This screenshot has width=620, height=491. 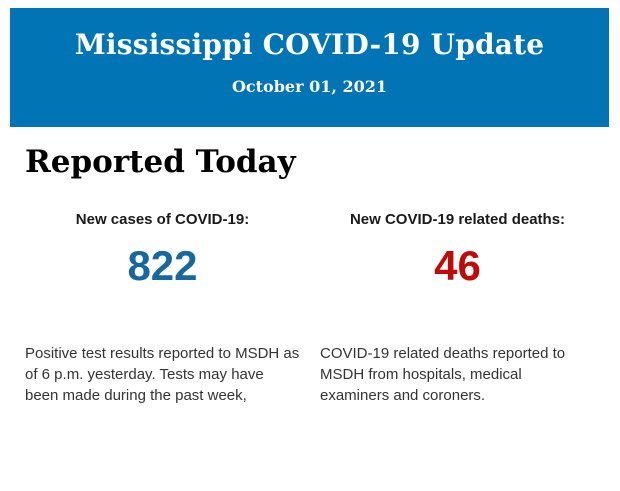 What do you see at coordinates (162, 219) in the screenshot?
I see `new-cases-label: New cases of COVID-19:` at bounding box center [162, 219].